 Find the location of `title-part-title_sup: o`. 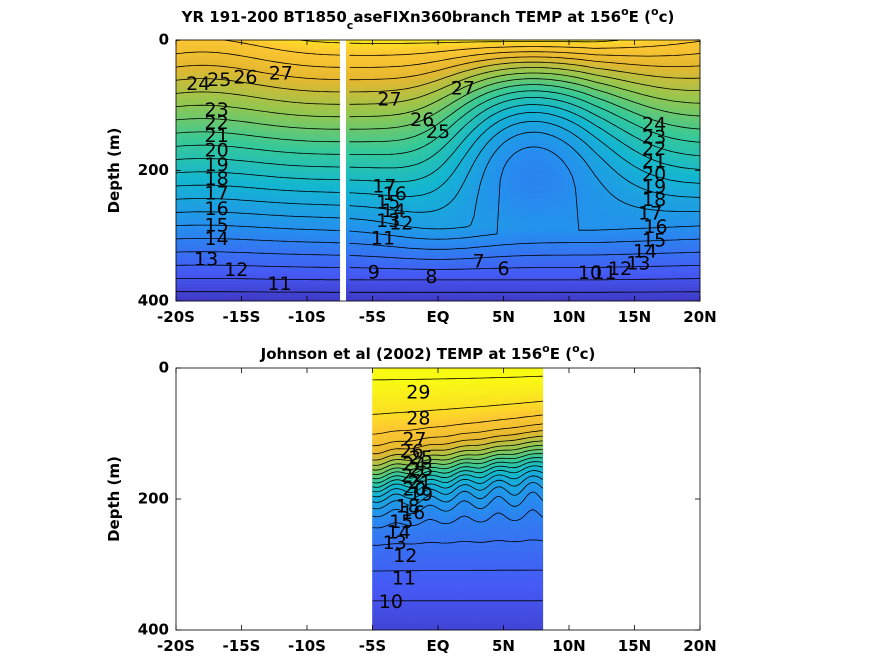

title-part-title_sup: o is located at coordinates (625, 11).